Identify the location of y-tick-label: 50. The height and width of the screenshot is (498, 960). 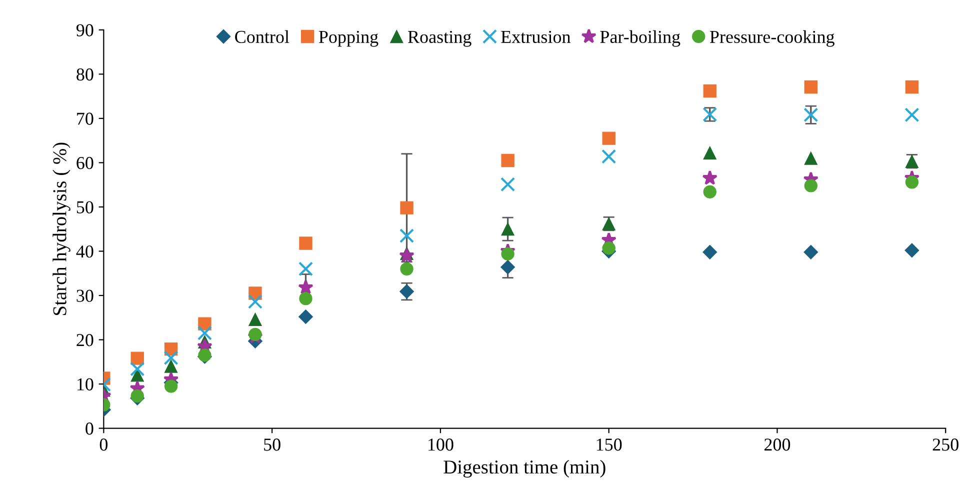
(85, 207).